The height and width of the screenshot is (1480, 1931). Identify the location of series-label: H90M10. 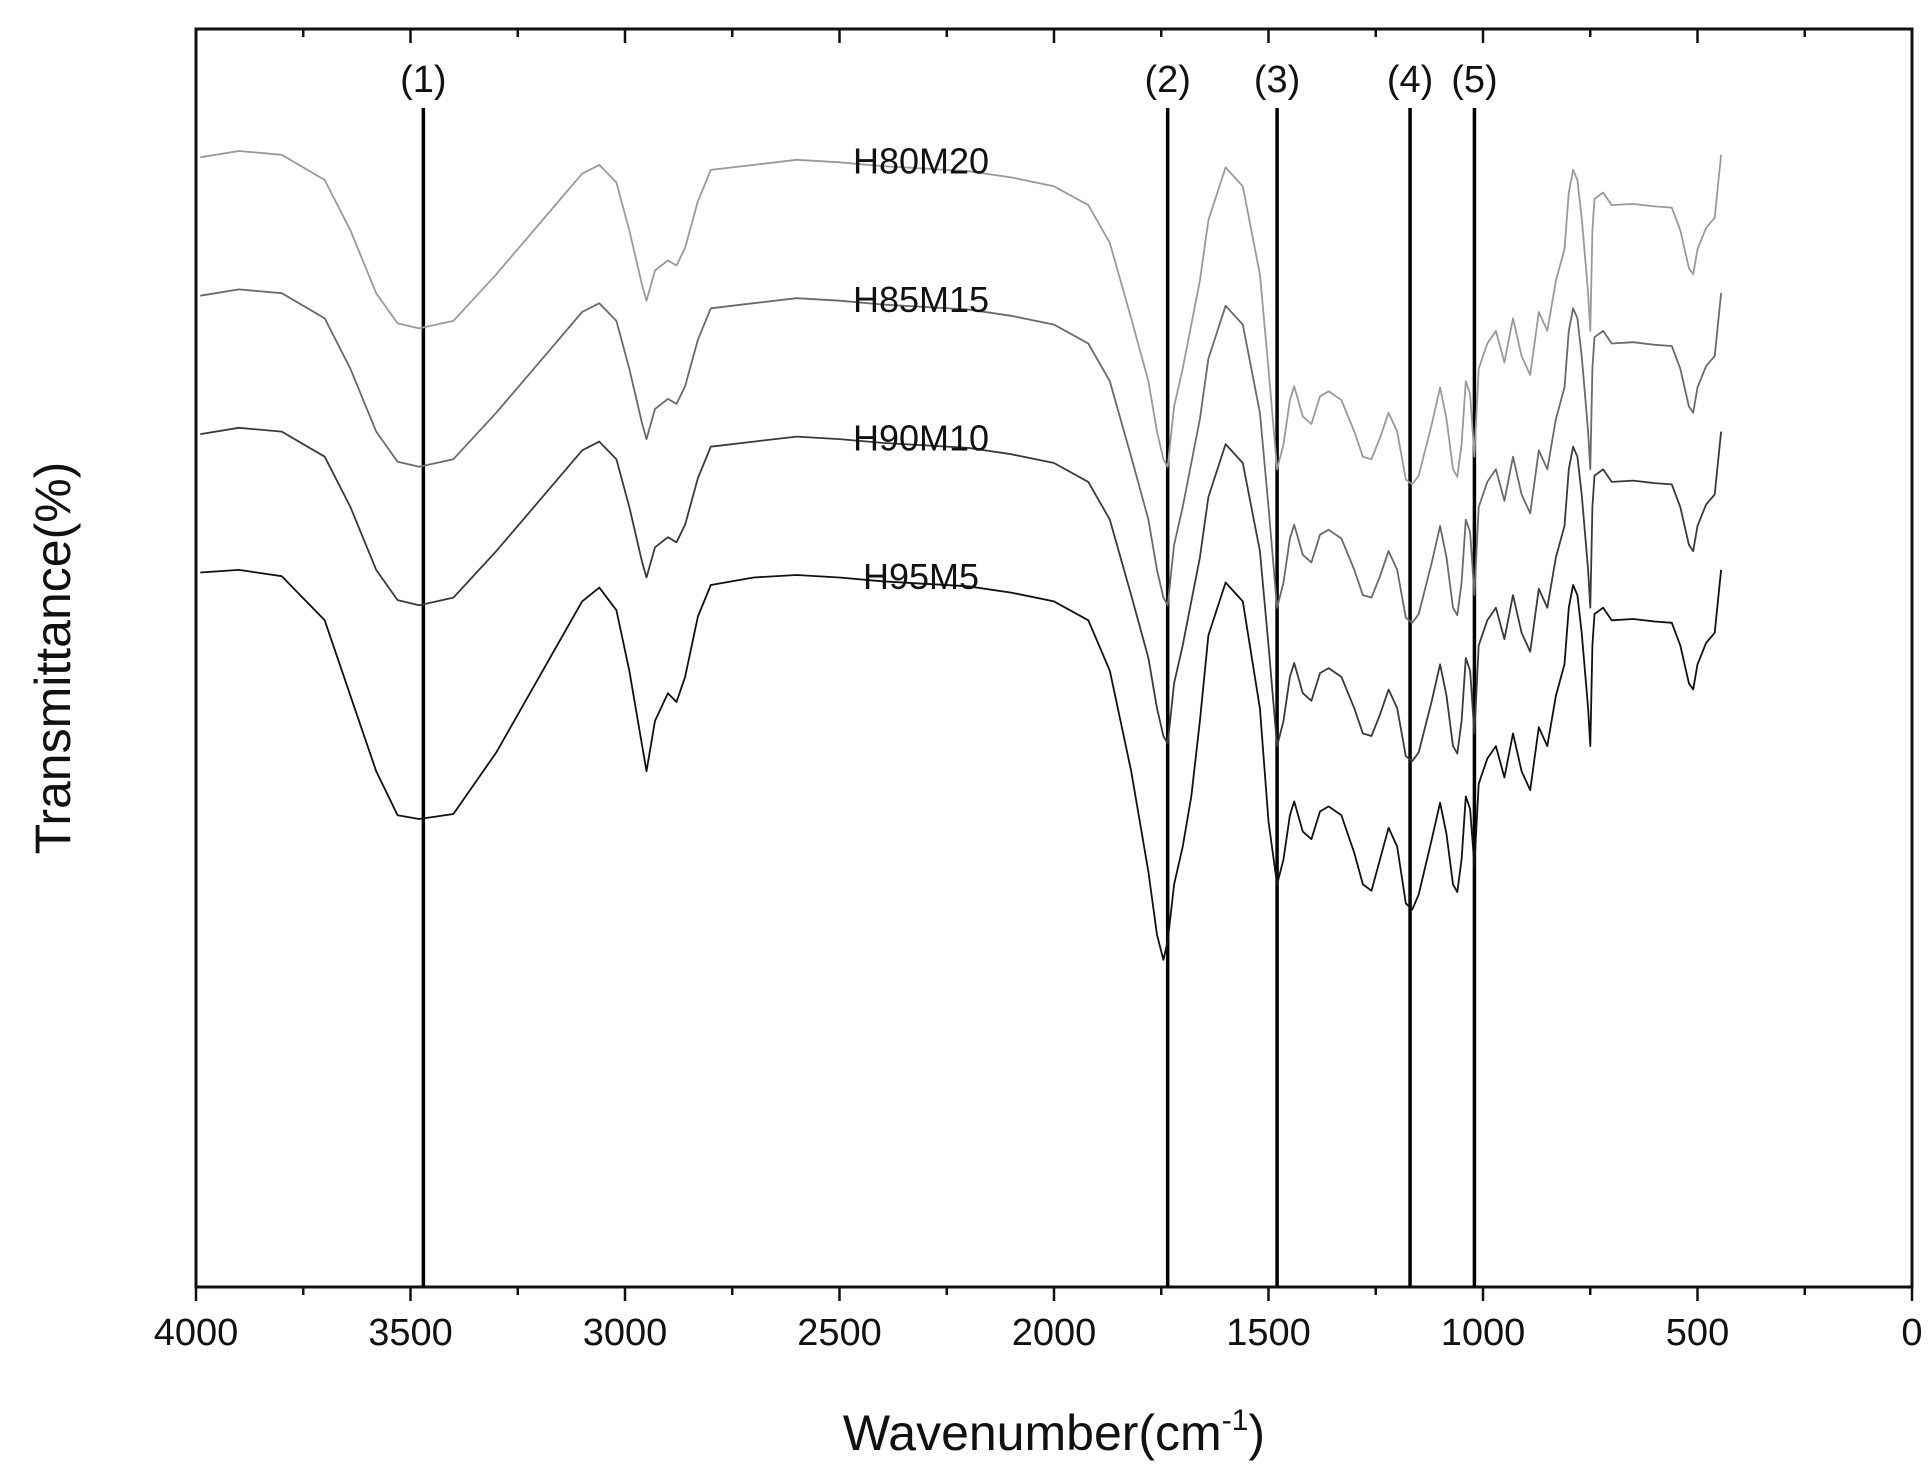
(921, 437).